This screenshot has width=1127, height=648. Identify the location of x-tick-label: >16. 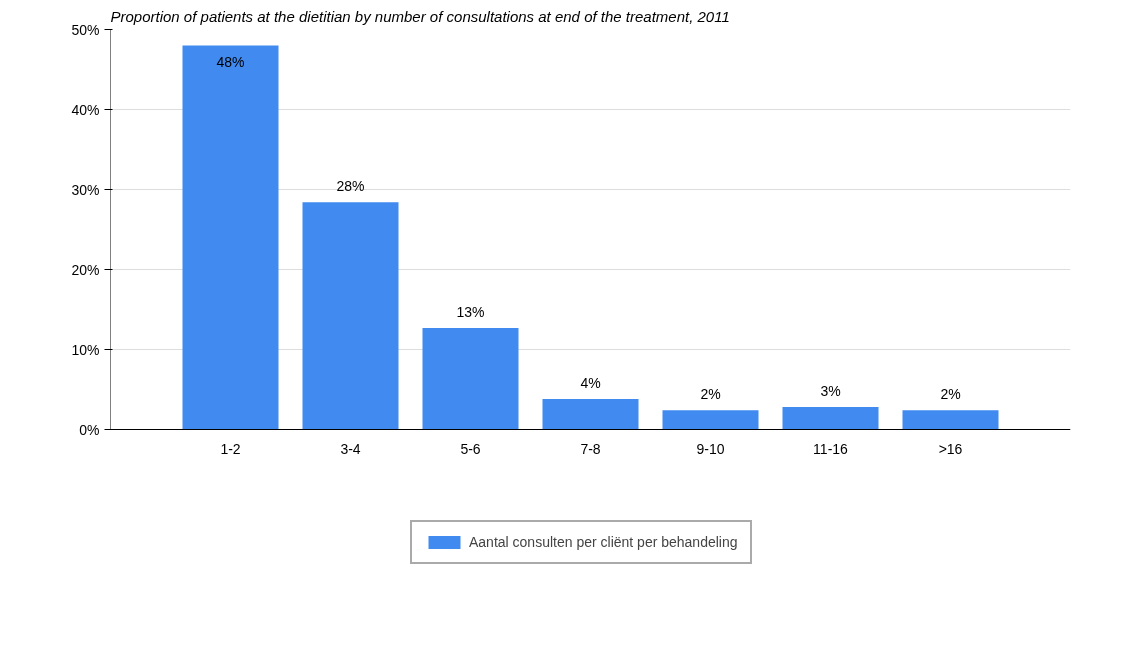
(950, 448).